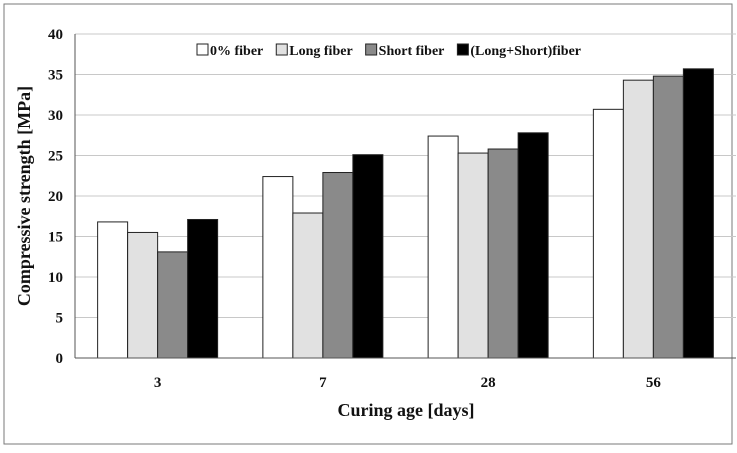 This screenshot has height=453, width=737. I want to click on x-tick-label: 28, so click(488, 383).